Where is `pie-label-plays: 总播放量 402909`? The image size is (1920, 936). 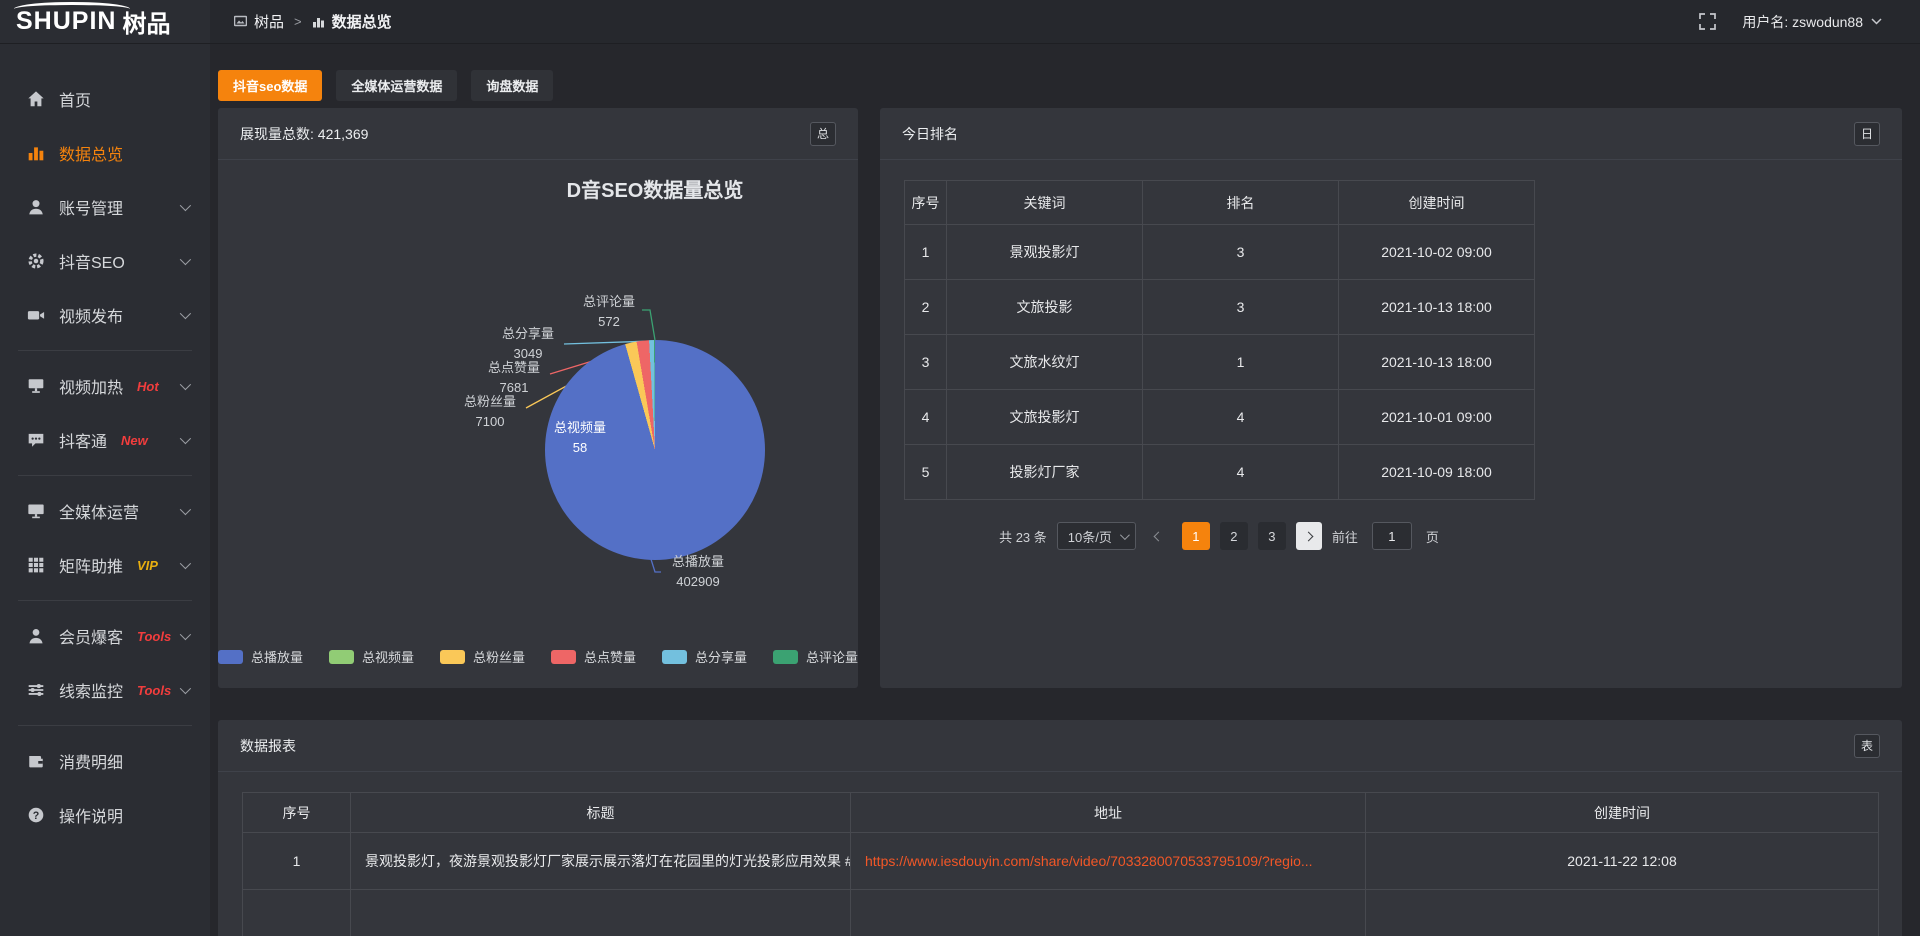
pie-label-plays: 总播放量 402909 is located at coordinates (698, 571).